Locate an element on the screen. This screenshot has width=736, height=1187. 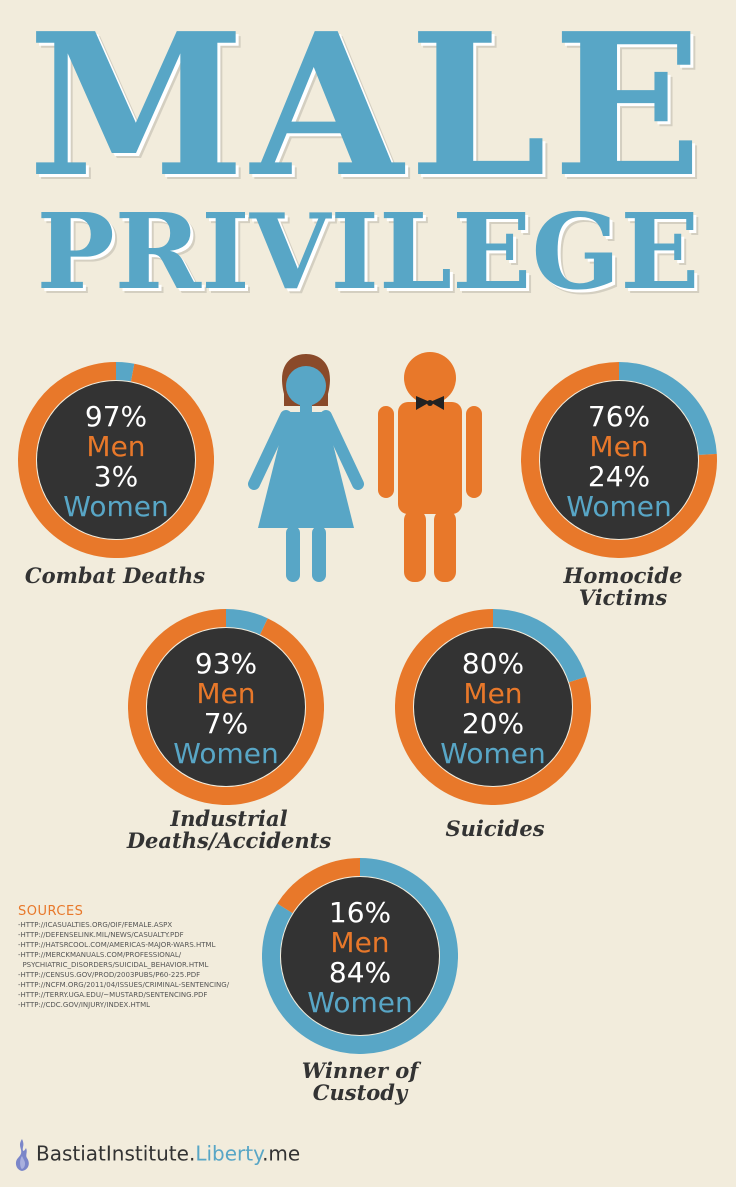
footer-domain: .me is located at coordinates (281, 1153).